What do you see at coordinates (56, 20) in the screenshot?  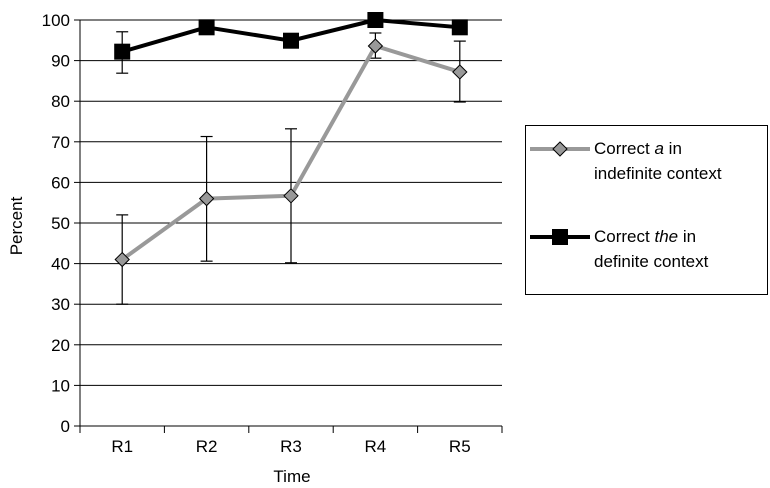 I see `y-tick-label: 100` at bounding box center [56, 20].